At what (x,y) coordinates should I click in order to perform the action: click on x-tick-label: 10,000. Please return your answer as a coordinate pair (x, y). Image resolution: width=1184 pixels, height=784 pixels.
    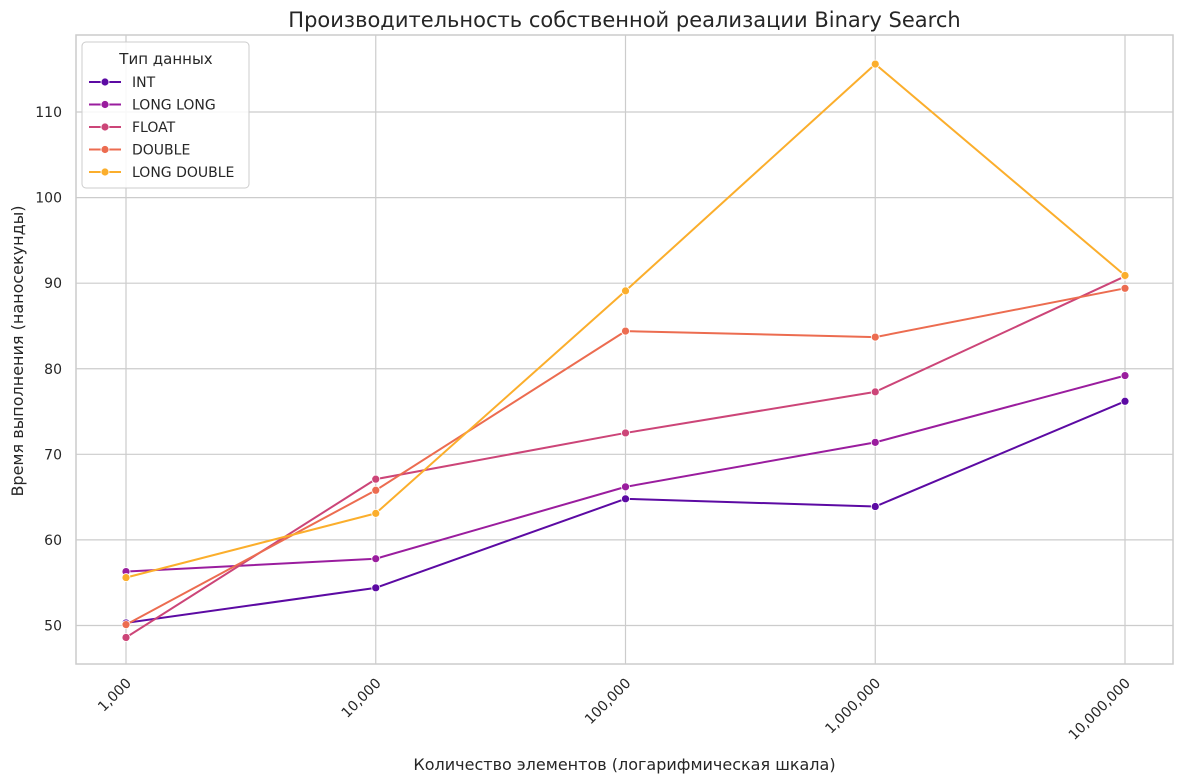
    Looking at the image, I should click on (362, 699).